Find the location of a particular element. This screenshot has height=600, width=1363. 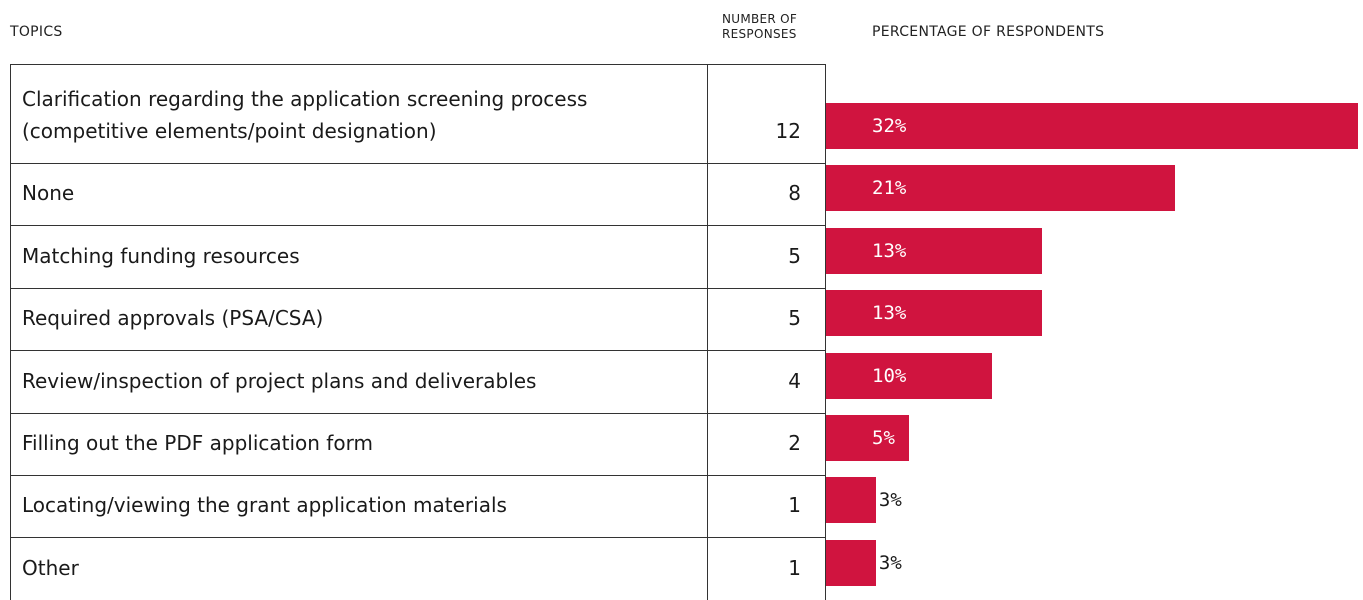

response-count: 4 is located at coordinates (794, 380).